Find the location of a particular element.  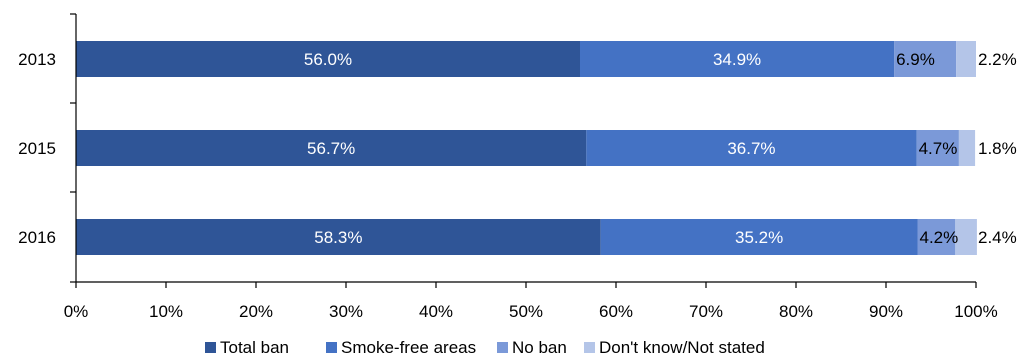

legend-label-don-t-know-not-stated: Don't know/Not stated is located at coordinates (682, 347).